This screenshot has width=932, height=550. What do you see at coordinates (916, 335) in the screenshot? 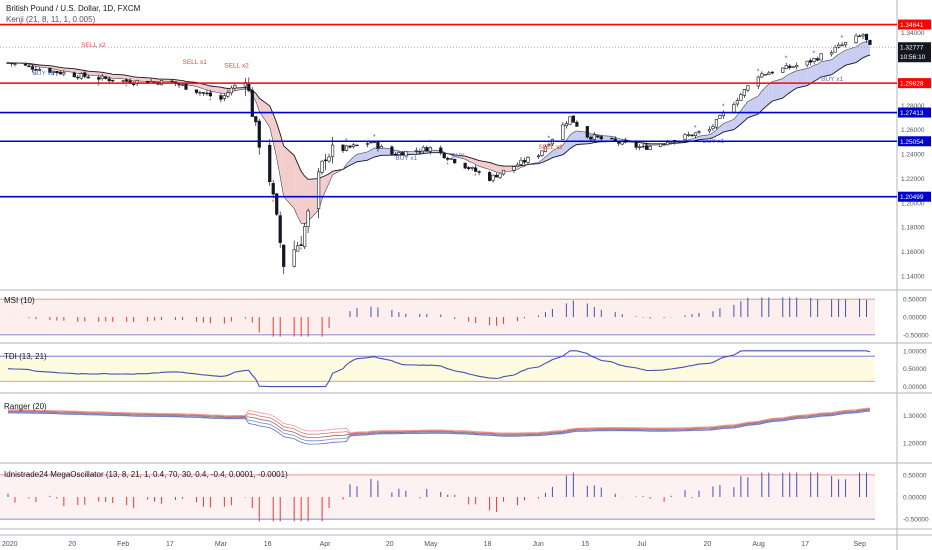
I see `osc-tick-label: -0.50000` at bounding box center [916, 335].